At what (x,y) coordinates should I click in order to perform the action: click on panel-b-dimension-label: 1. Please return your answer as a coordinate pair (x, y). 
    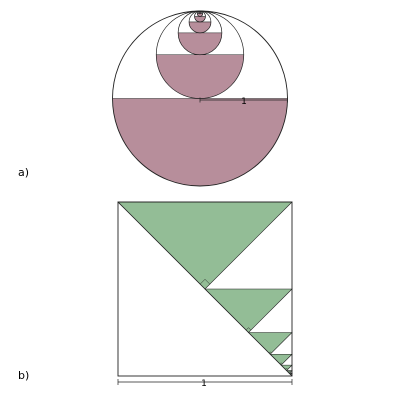
    Looking at the image, I should click on (204, 384).